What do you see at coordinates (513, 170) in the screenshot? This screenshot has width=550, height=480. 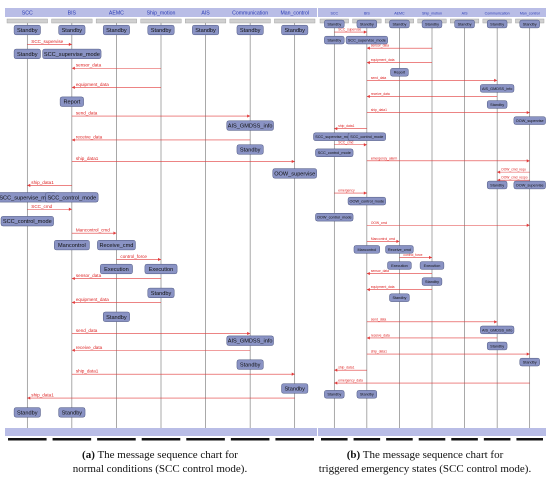 I see `message-label: OOW_cmd_requ` at bounding box center [513, 170].